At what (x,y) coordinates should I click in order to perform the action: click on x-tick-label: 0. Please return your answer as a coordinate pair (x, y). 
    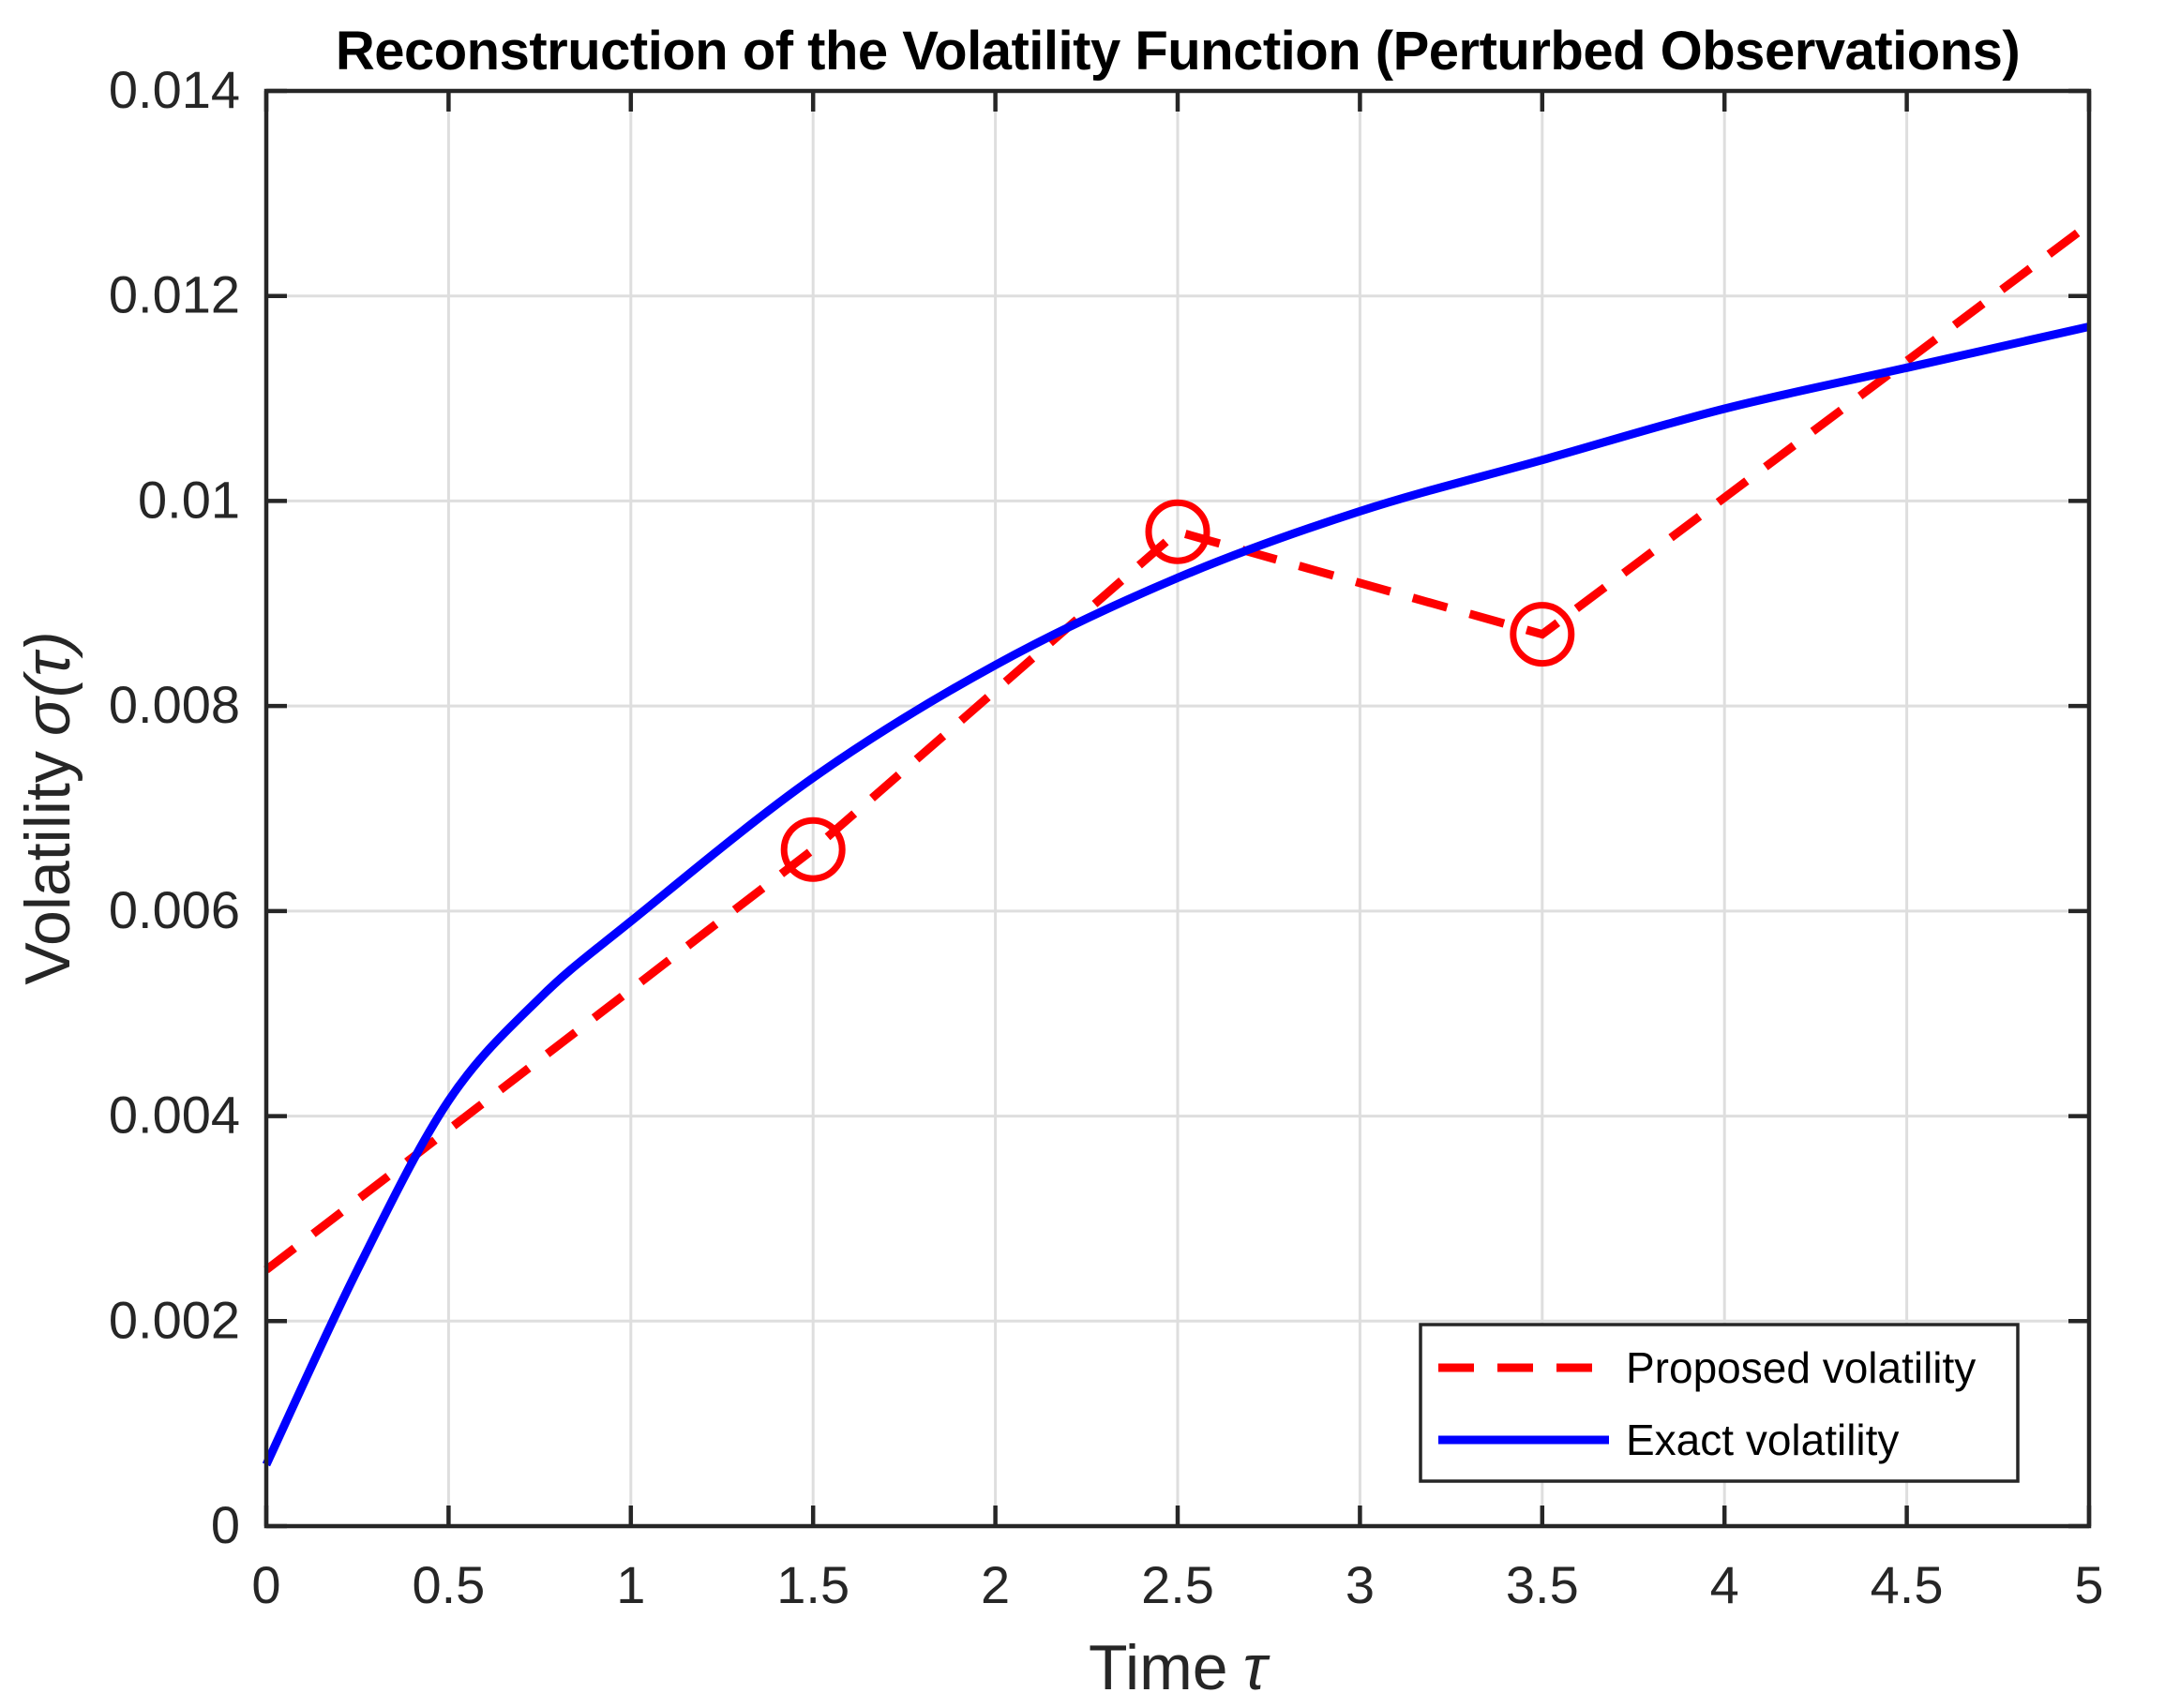
    Looking at the image, I should click on (265, 1585).